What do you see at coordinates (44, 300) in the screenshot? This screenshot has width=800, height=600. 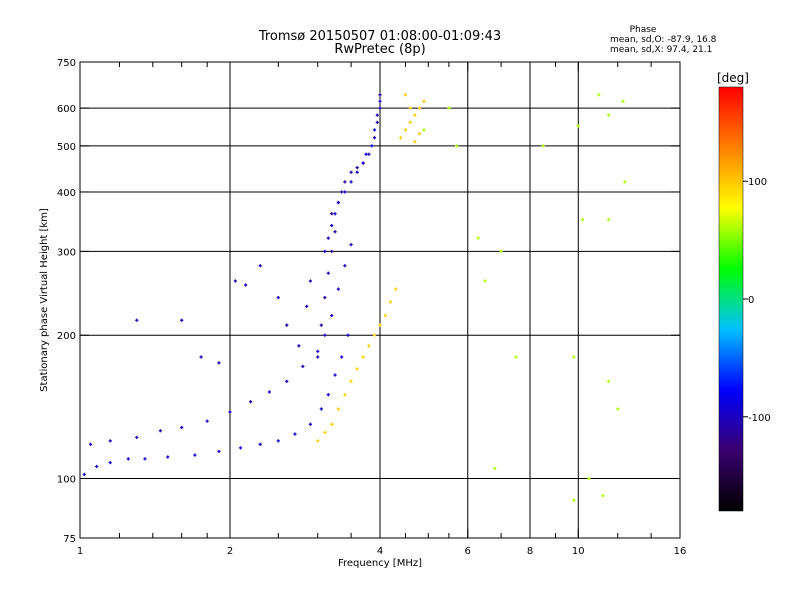 I see `y-axis-label: Stationary phase Virtual Height [km]` at bounding box center [44, 300].